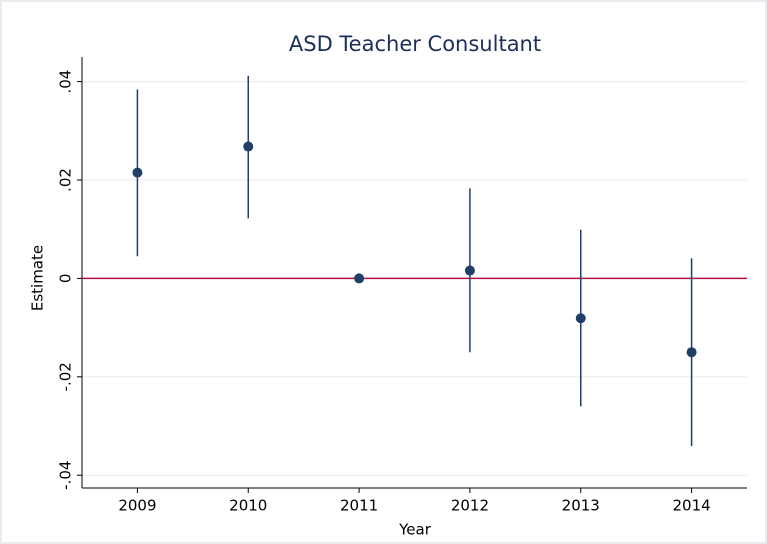 The height and width of the screenshot is (544, 767). What do you see at coordinates (38, 278) in the screenshot?
I see `y-axis-label: Estimate` at bounding box center [38, 278].